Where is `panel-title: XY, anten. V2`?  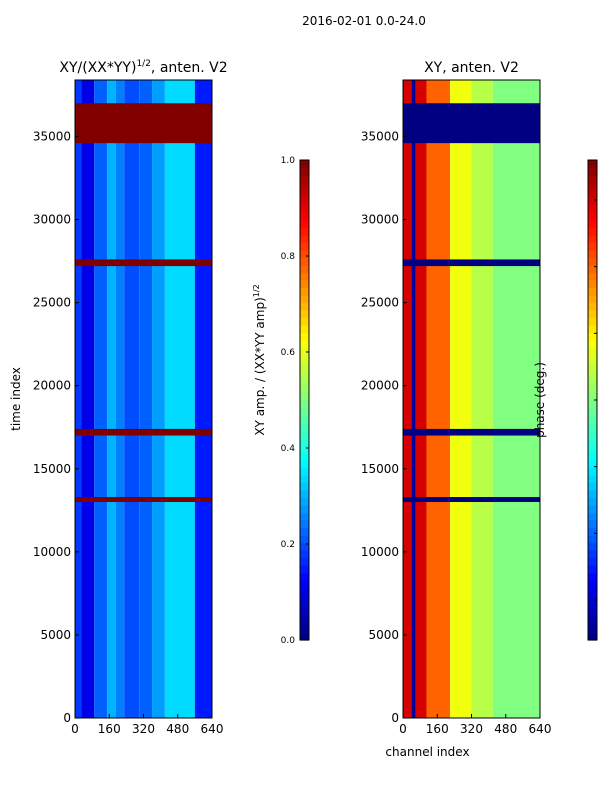 panel-title: XY, anten. V2 is located at coordinates (471, 68).